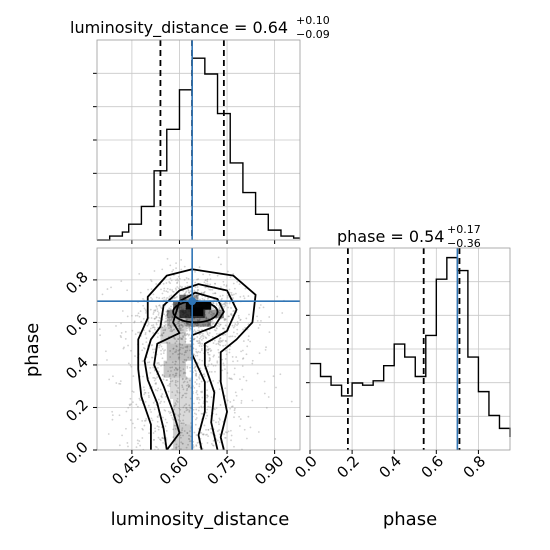 The image size is (550, 550). Describe the element at coordinates (174, 369) in the screenshot. I see `joint-density-cell` at that location.